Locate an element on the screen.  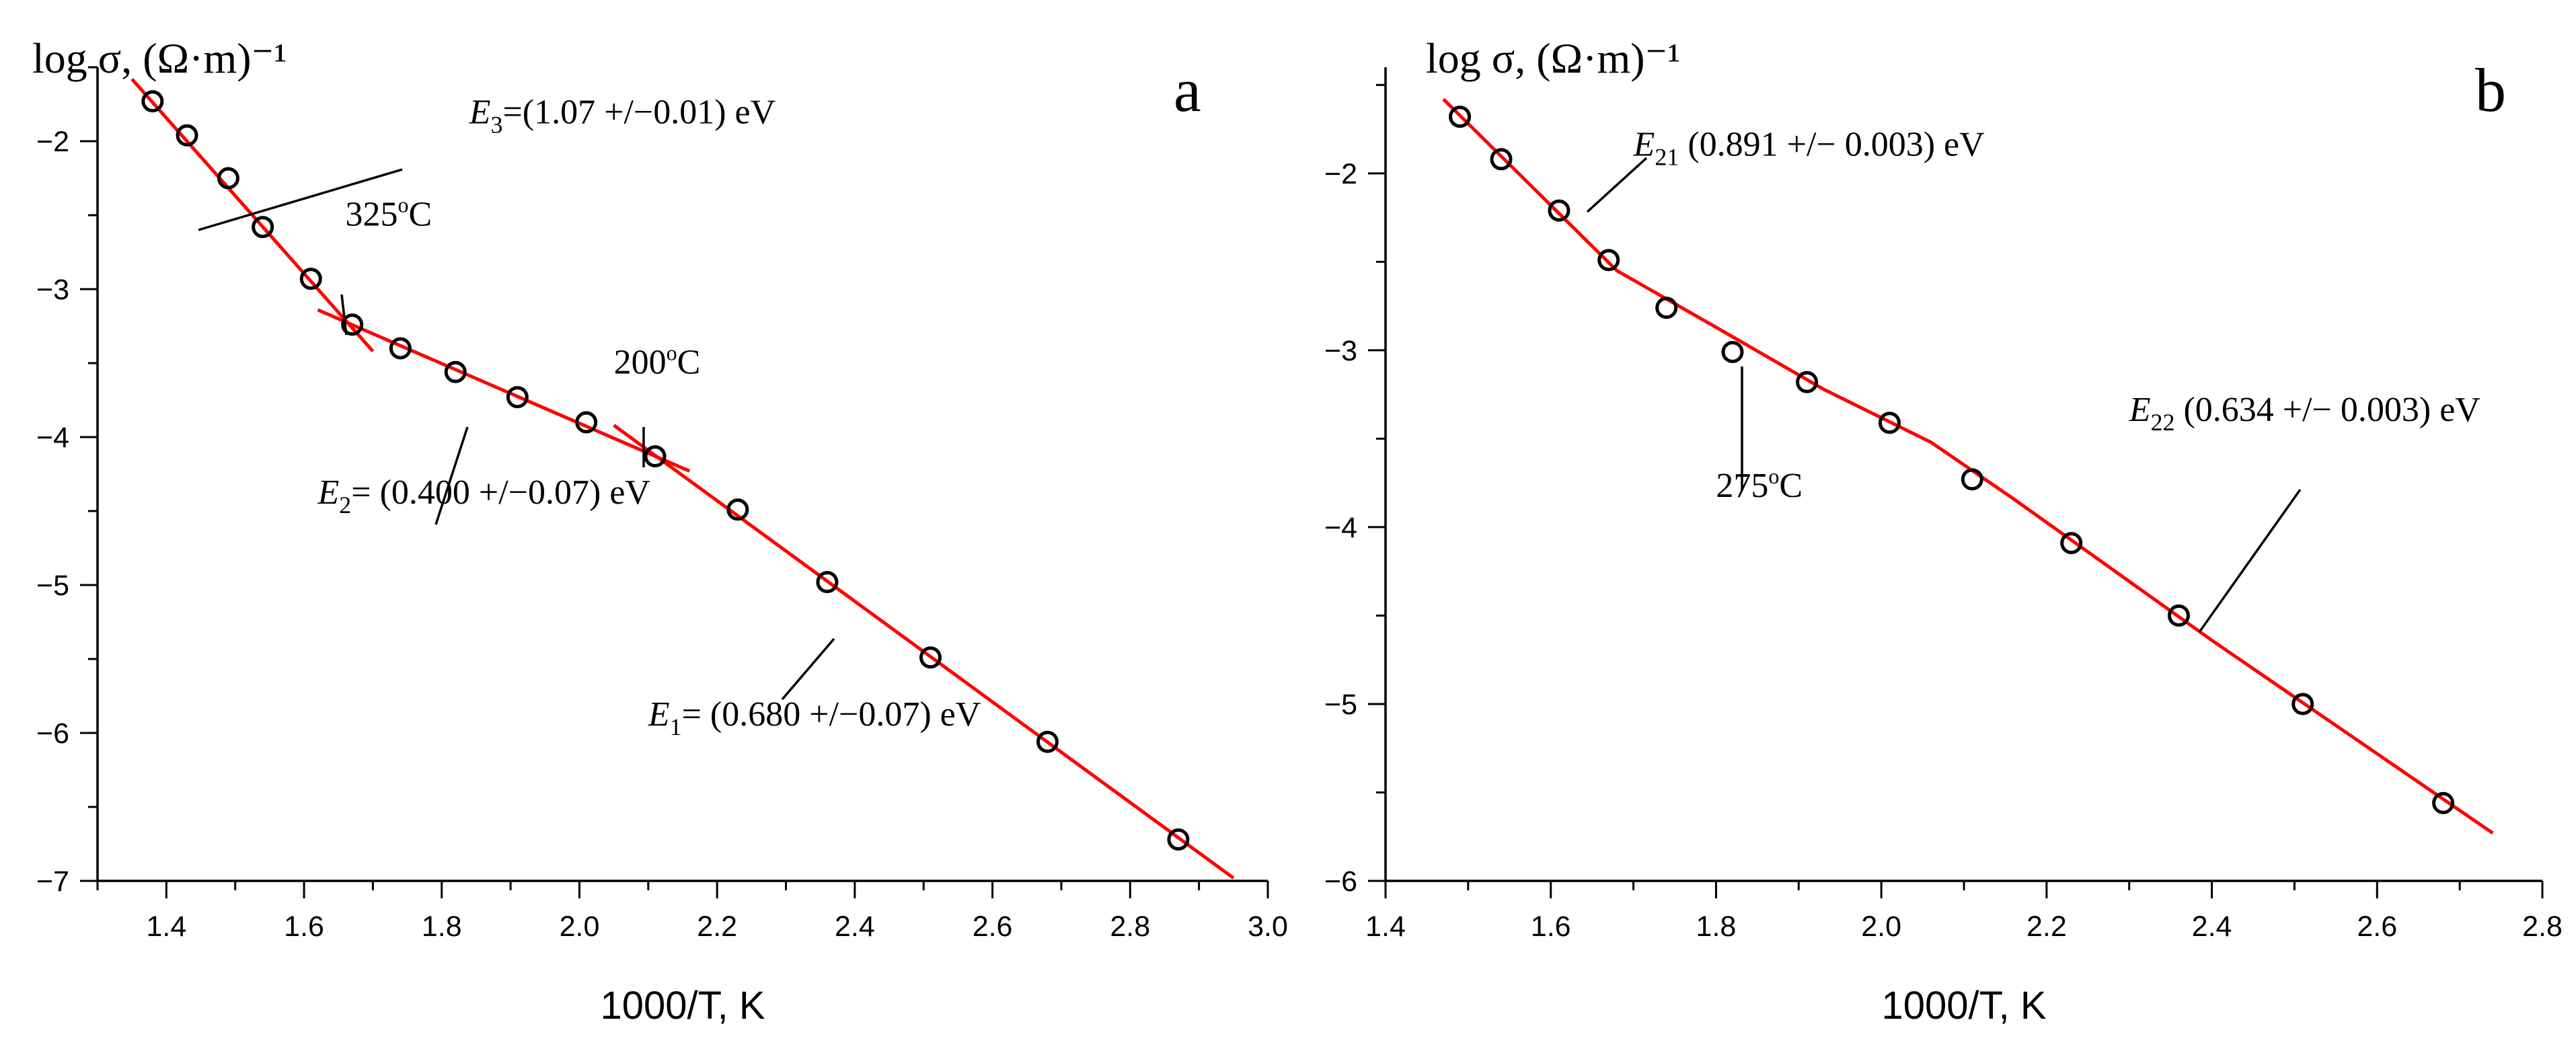
panel-letter: a is located at coordinates (1187, 90).